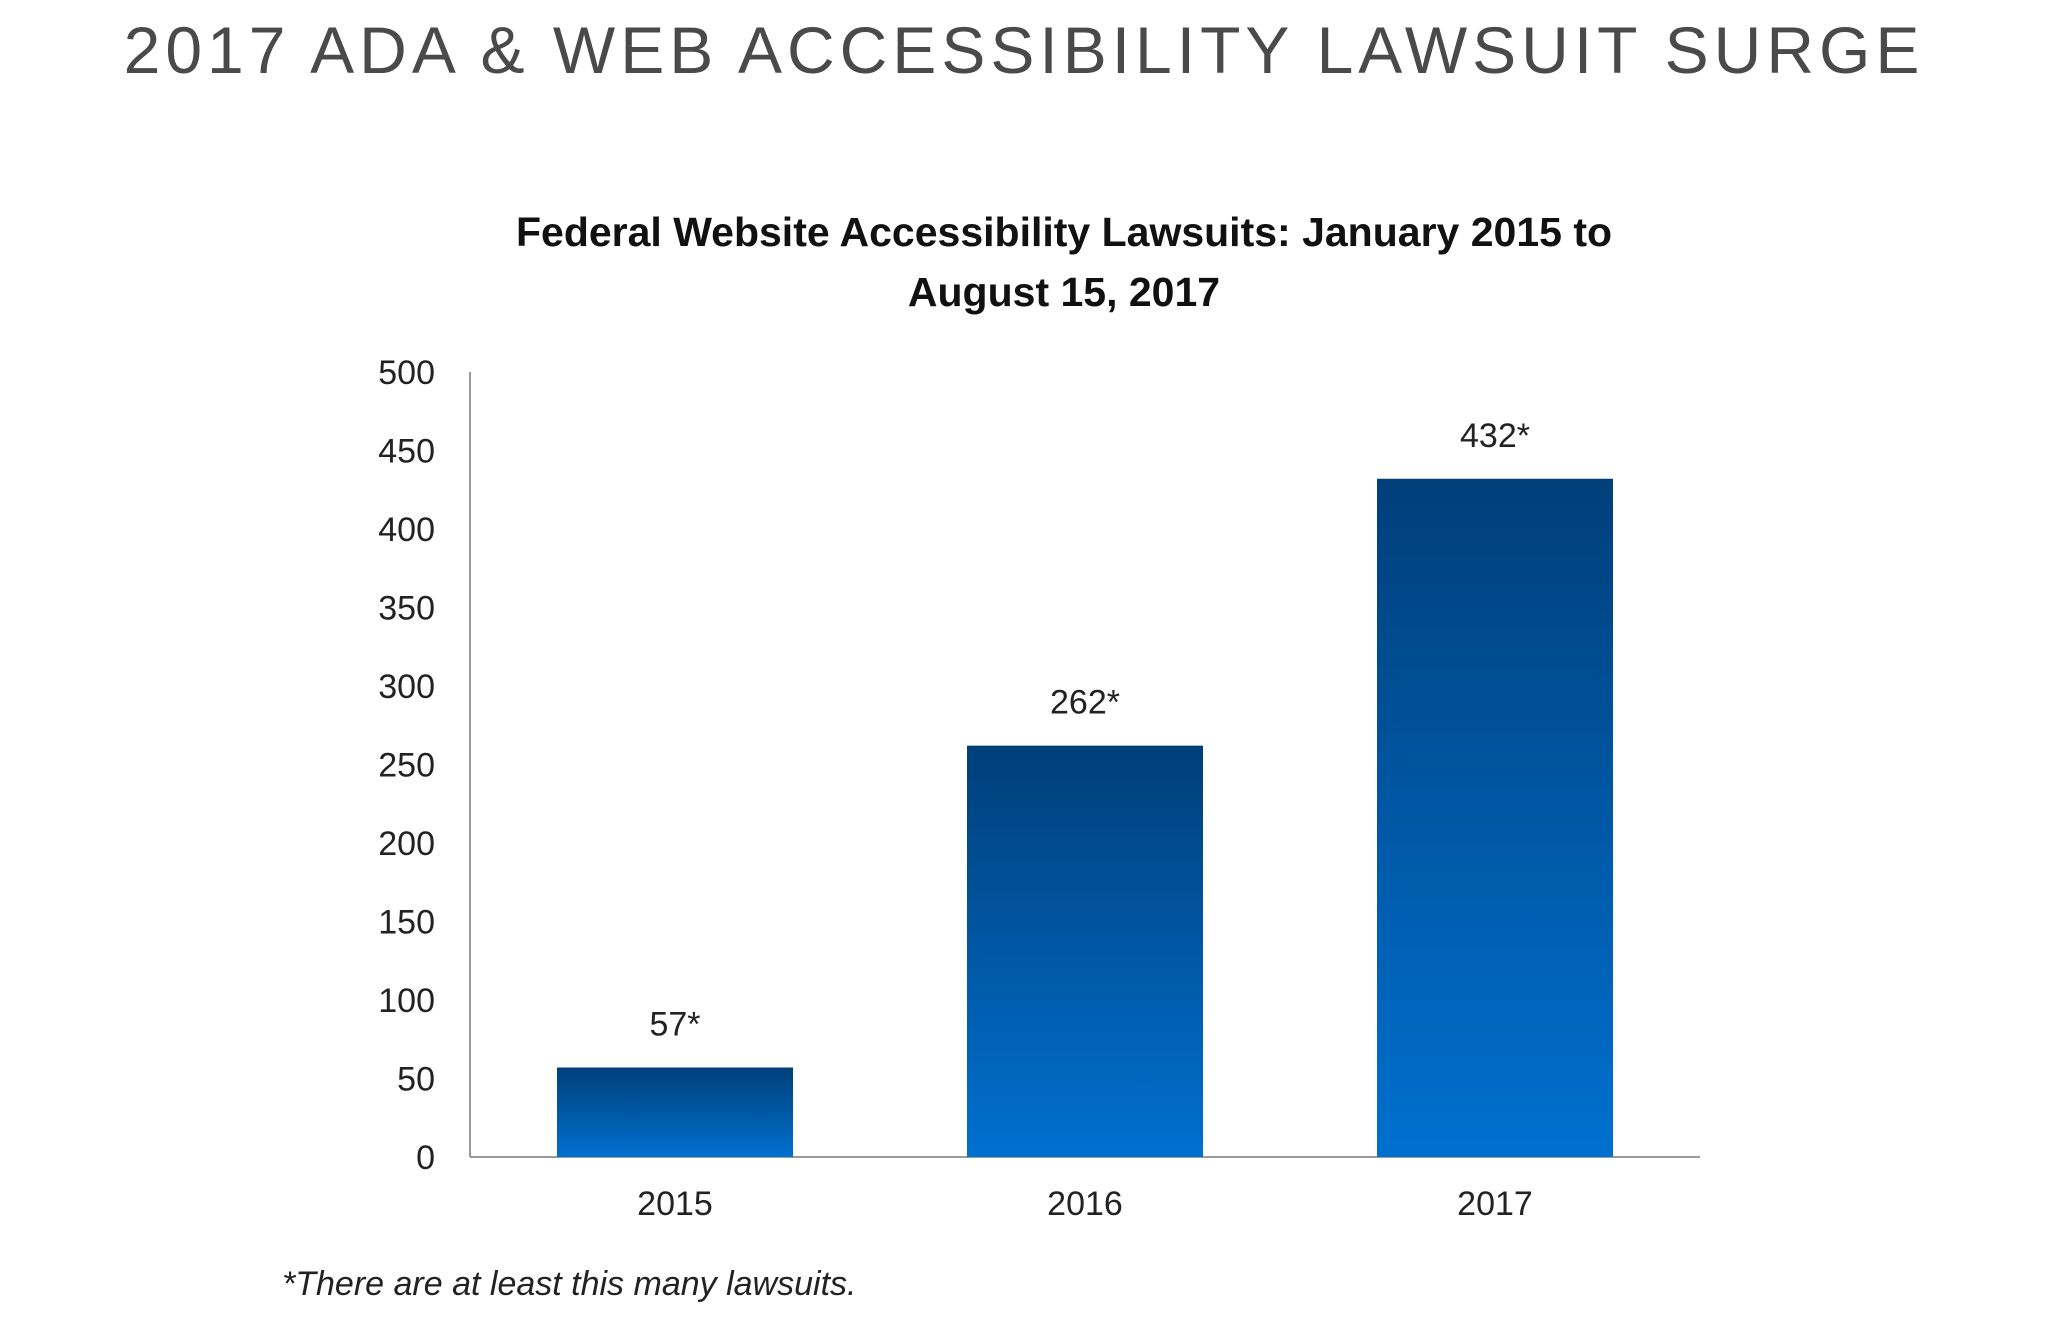  Describe the element at coordinates (406, 373) in the screenshot. I see `y-tick-label: 500` at that location.